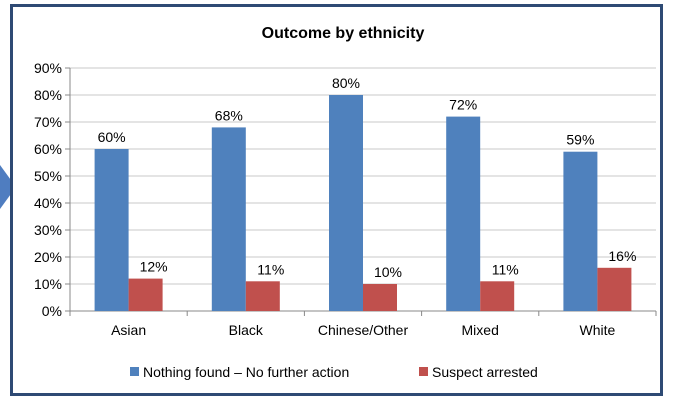 The width and height of the screenshot is (673, 404). I want to click on data-label: 10%, so click(388, 272).